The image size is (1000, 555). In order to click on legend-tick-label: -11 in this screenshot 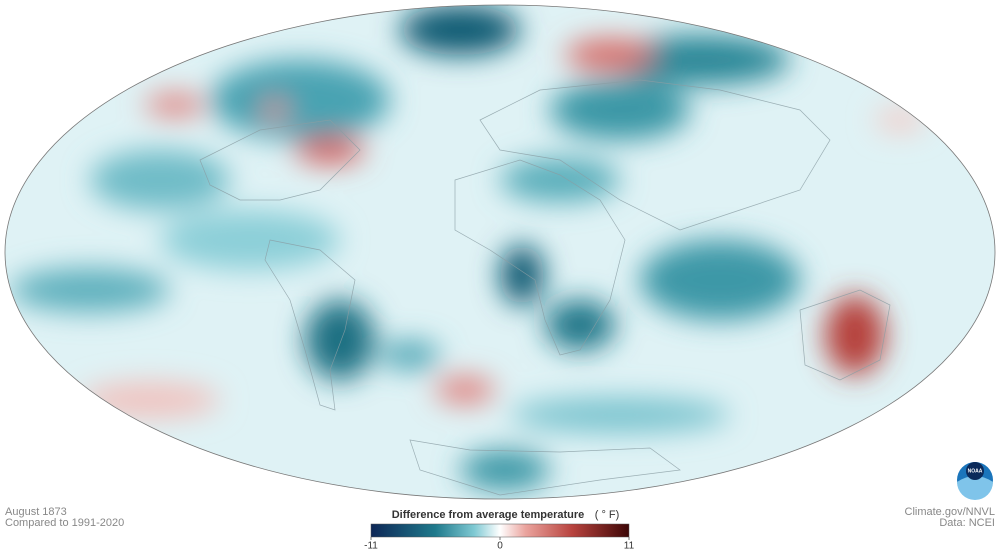, I will do `click(371, 546)`.